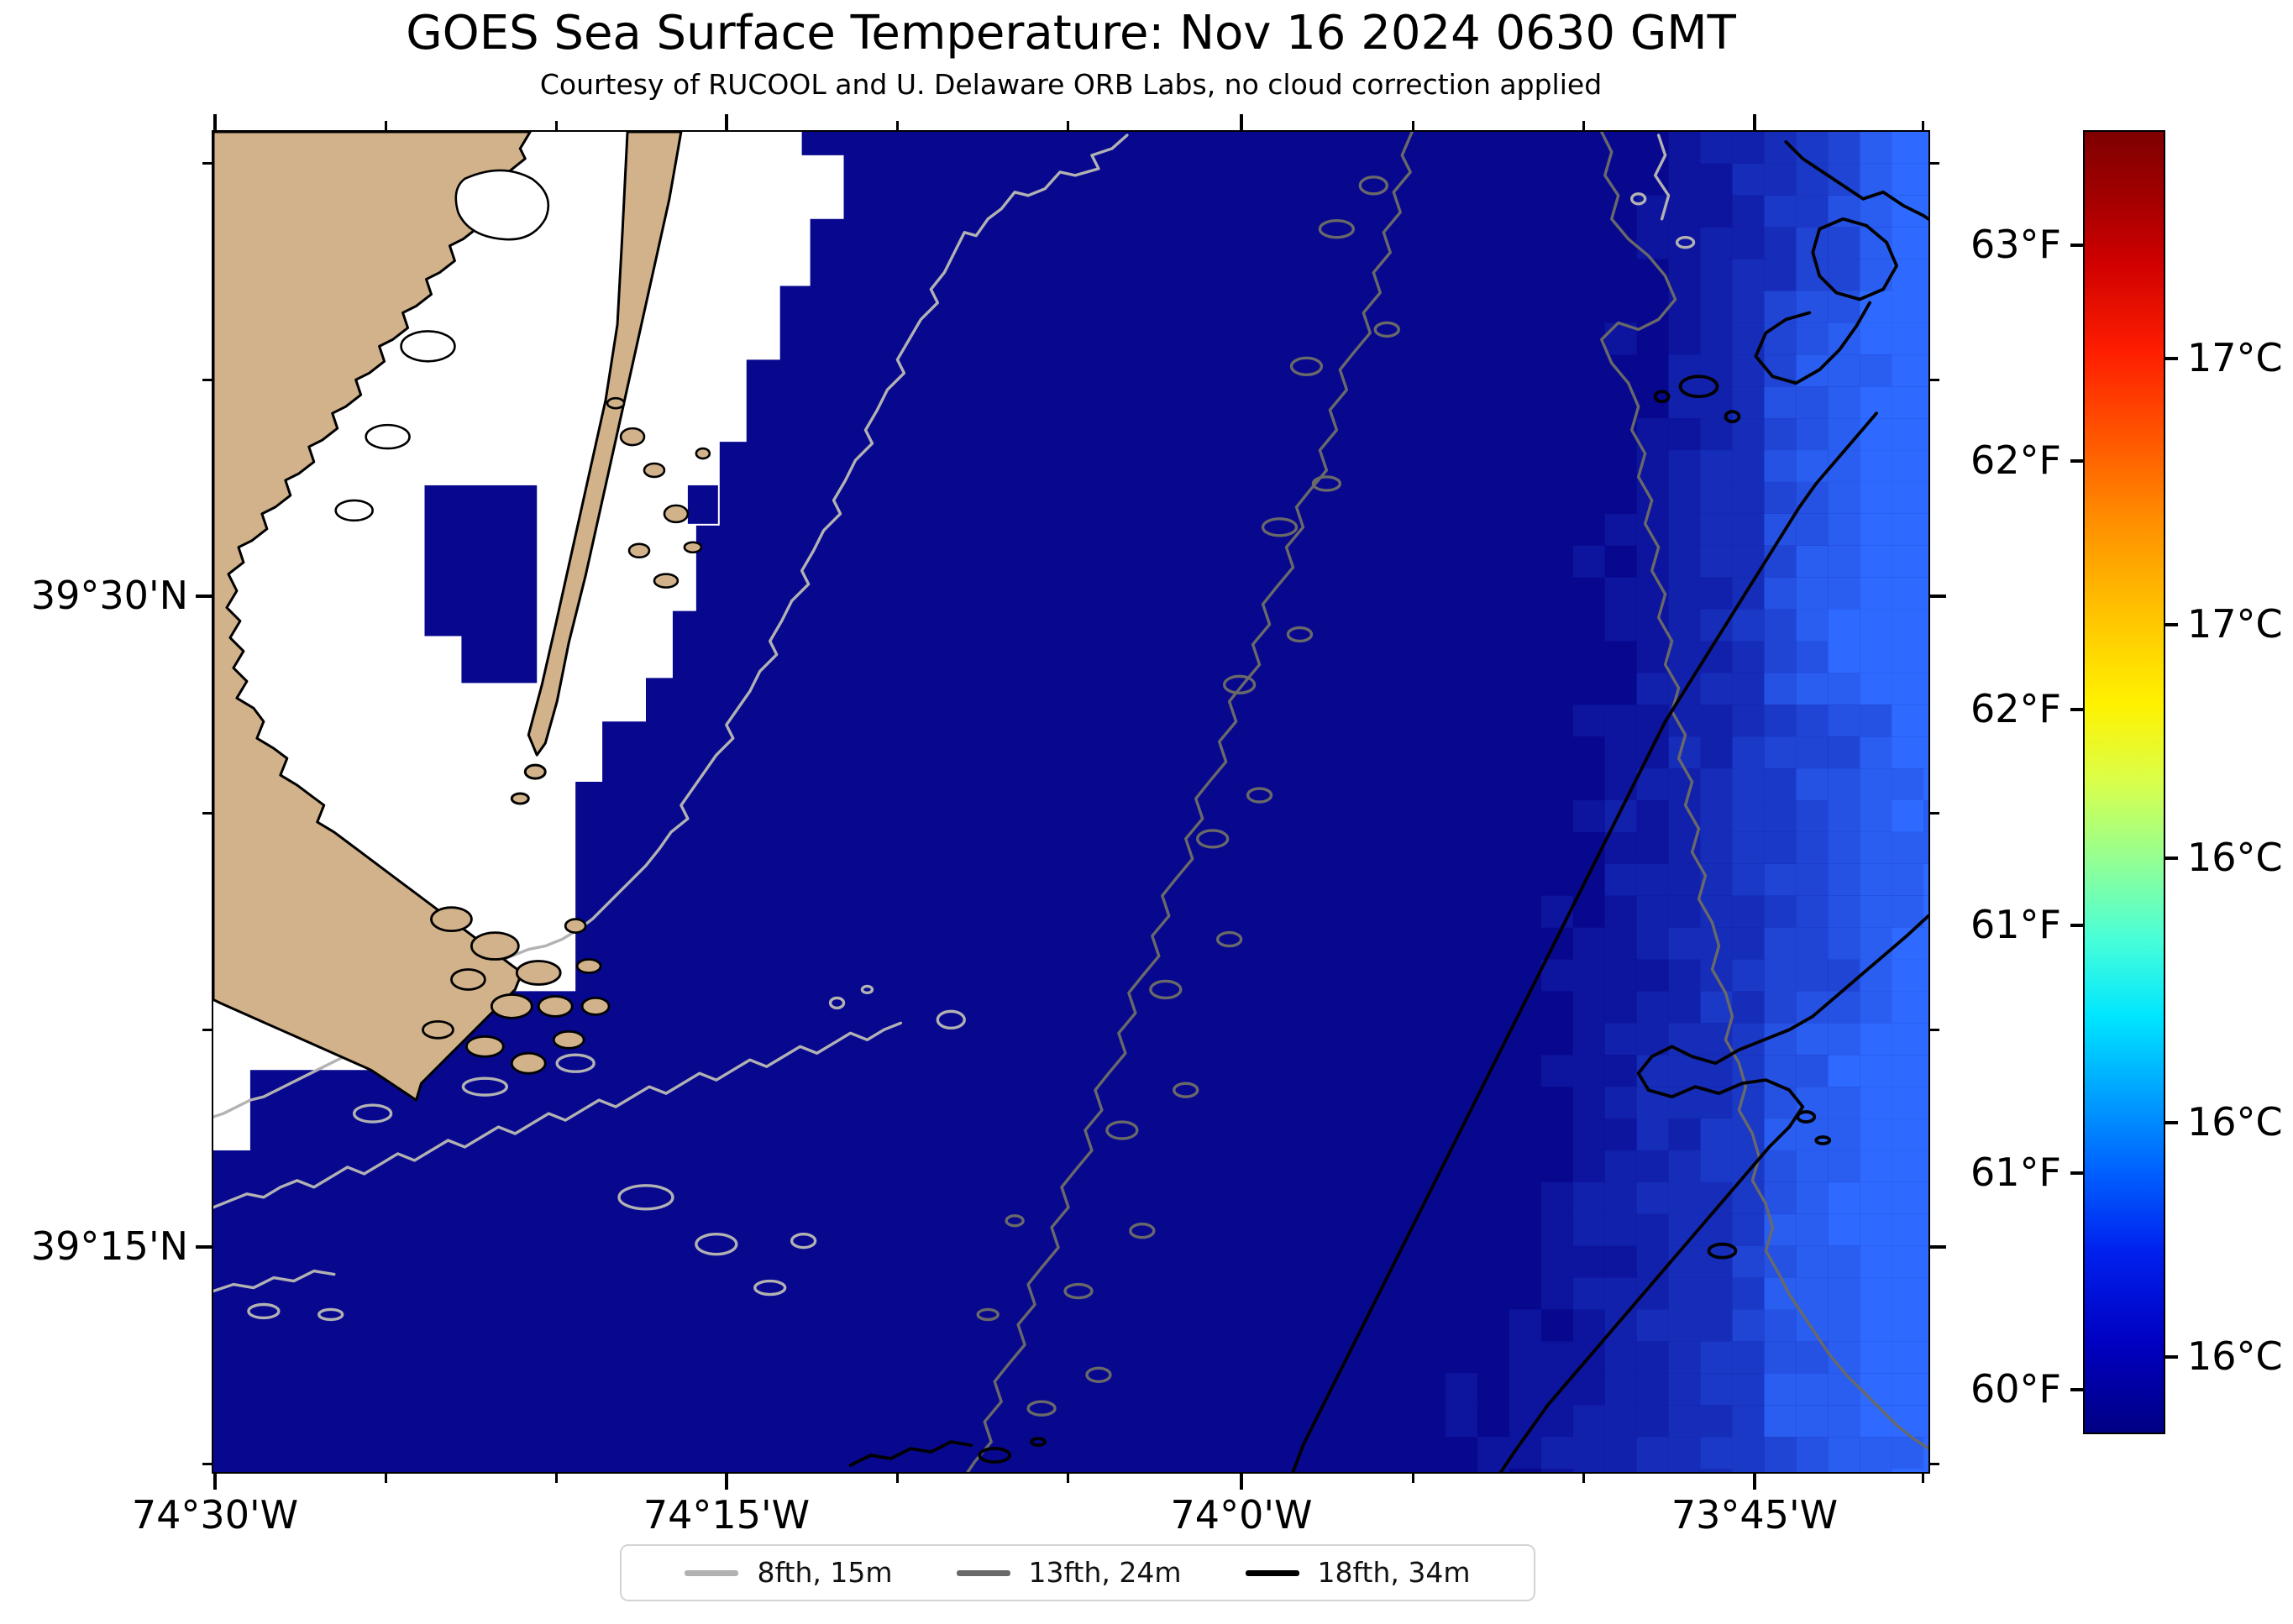 The width and height of the screenshot is (2293, 1624). I want to click on colorbar-label-fahrenheit: 61°F, so click(2015, 924).